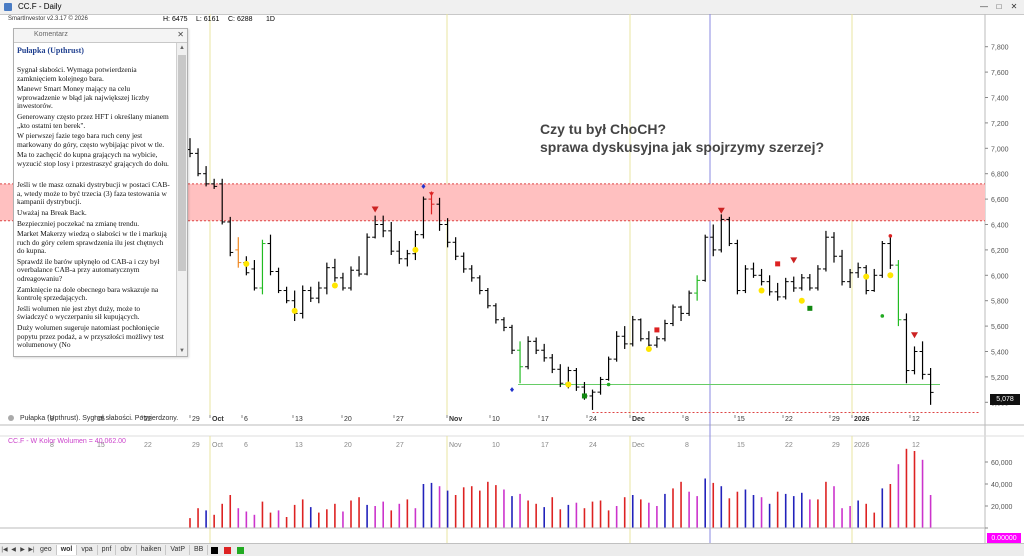 Image resolution: width=1024 pixels, height=556 pixels. I want to click on tab-BB: BB, so click(199, 550).